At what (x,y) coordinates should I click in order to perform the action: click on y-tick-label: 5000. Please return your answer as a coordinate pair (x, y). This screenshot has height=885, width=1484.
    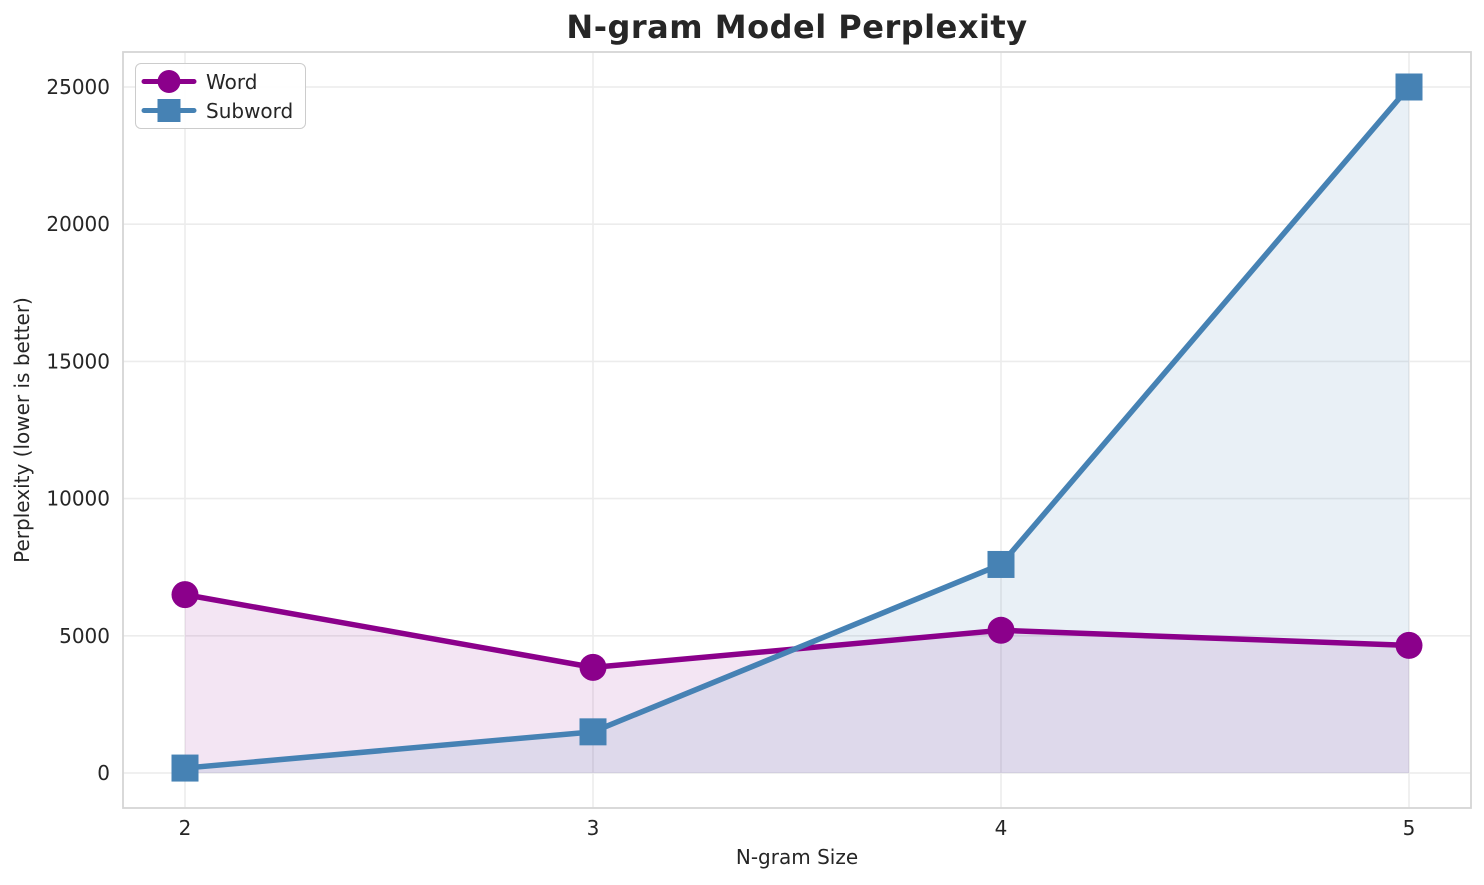
    Looking at the image, I should click on (84, 636).